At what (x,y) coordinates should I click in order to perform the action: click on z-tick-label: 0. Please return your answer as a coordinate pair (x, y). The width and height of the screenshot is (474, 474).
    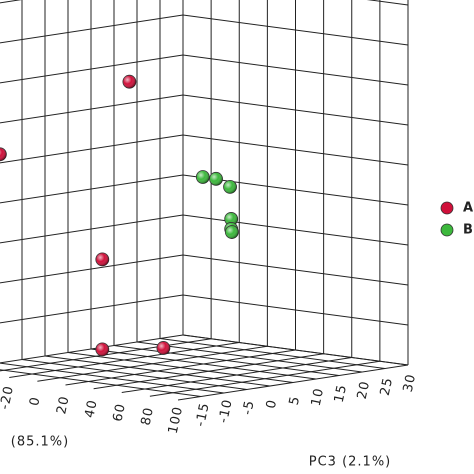
    Looking at the image, I should click on (272, 404).